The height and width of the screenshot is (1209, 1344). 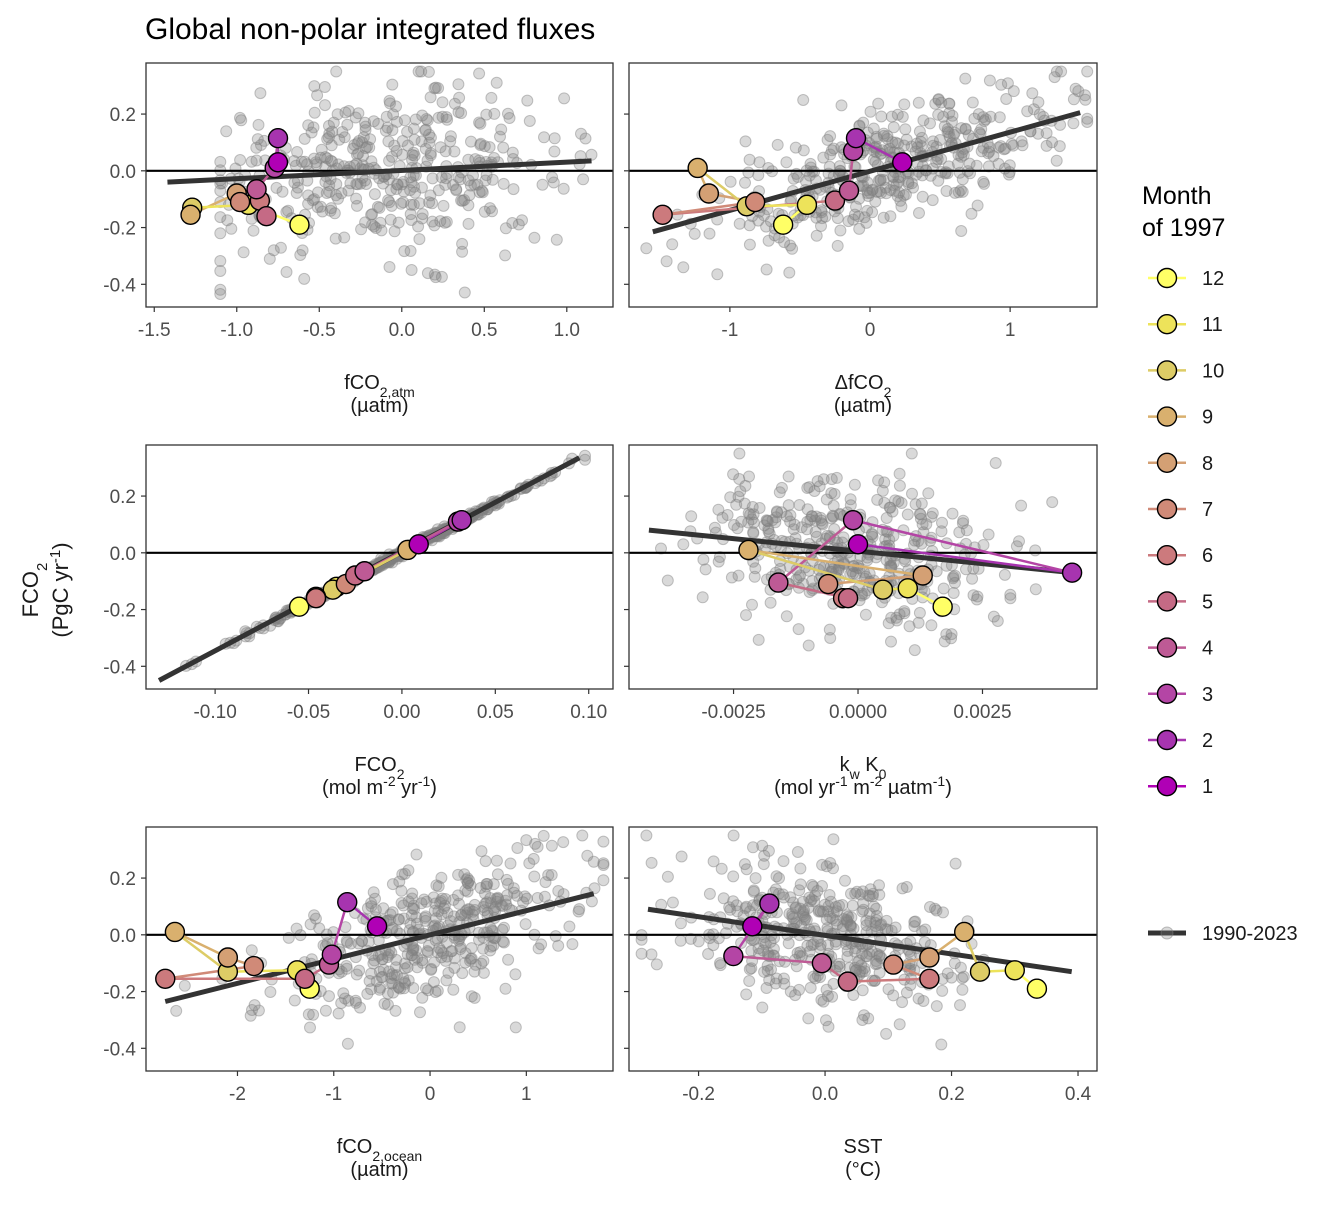 What do you see at coordinates (430, 1094) in the screenshot?
I see `x-tick-label: 0` at bounding box center [430, 1094].